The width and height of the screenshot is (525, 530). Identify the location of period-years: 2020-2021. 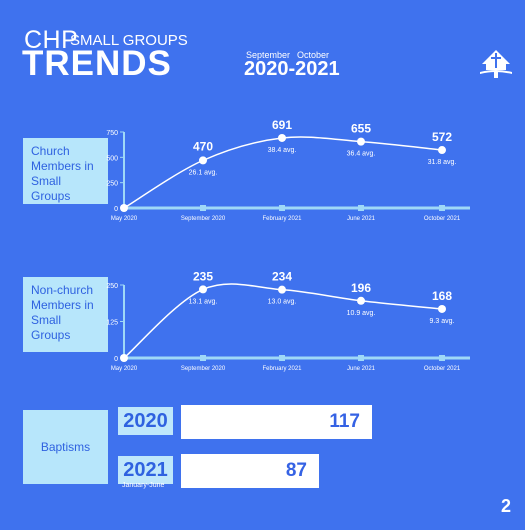
(292, 69).